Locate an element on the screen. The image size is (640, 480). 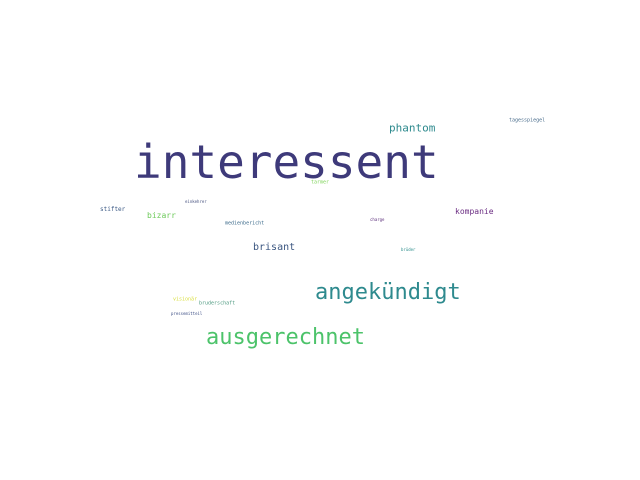
word-stifter: stifter is located at coordinates (113, 209).